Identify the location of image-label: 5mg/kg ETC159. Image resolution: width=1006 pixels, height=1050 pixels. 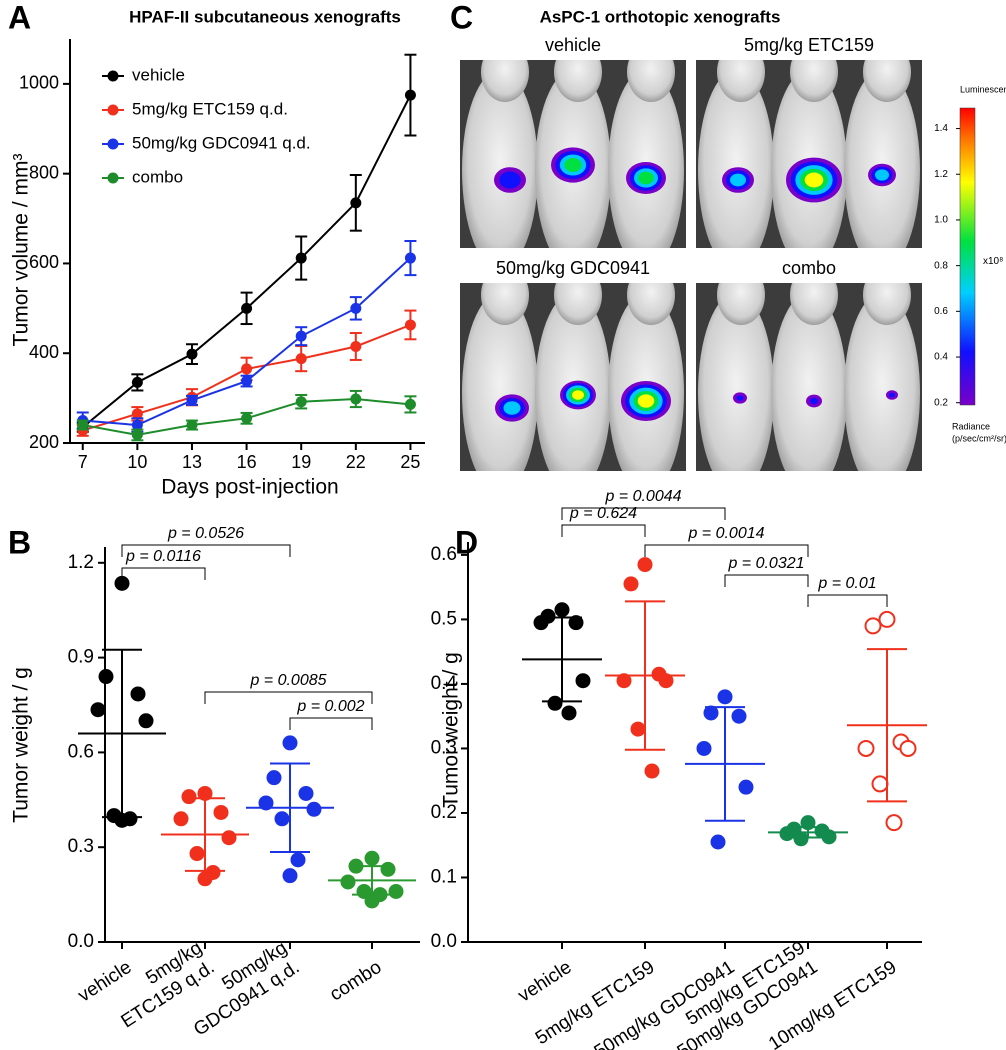
(809, 45).